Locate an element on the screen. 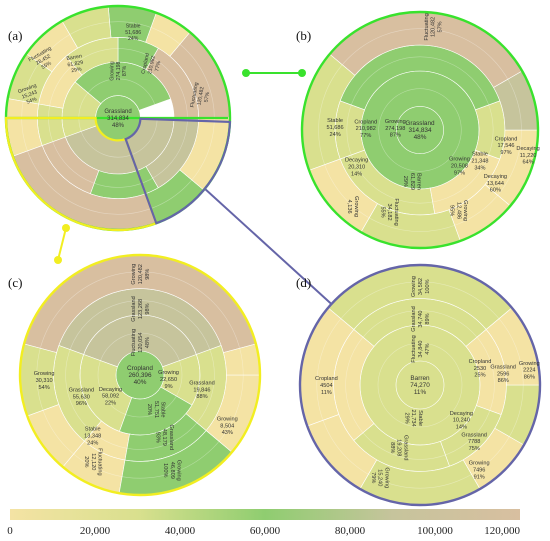 This screenshot has height=541, width=550. panel-d-segment-label: Cropland 2530 25% is located at coordinates (480, 369).